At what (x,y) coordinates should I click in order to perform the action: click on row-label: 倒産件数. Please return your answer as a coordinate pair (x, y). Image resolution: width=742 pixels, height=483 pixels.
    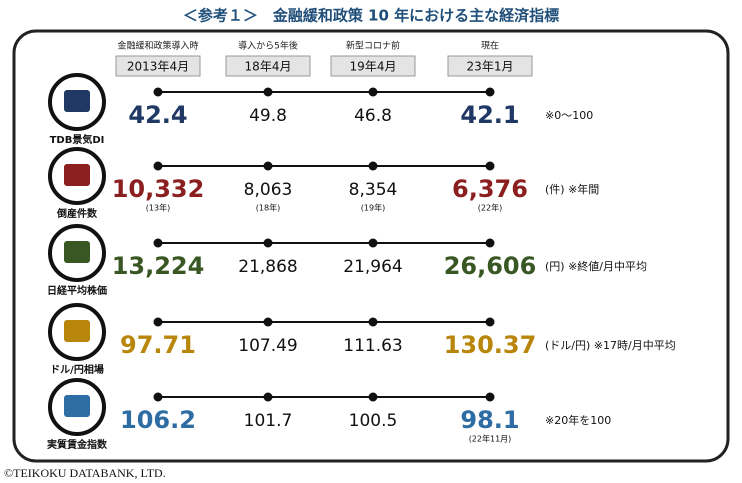
    Looking at the image, I should click on (77, 213).